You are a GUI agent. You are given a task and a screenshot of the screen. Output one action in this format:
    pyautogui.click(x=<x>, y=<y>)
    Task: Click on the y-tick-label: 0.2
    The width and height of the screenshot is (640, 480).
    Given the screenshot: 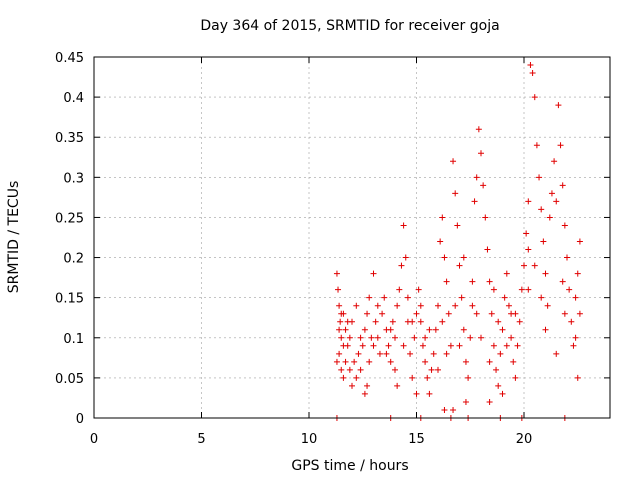 What is the action you would take?
    pyautogui.click(x=73, y=259)
    